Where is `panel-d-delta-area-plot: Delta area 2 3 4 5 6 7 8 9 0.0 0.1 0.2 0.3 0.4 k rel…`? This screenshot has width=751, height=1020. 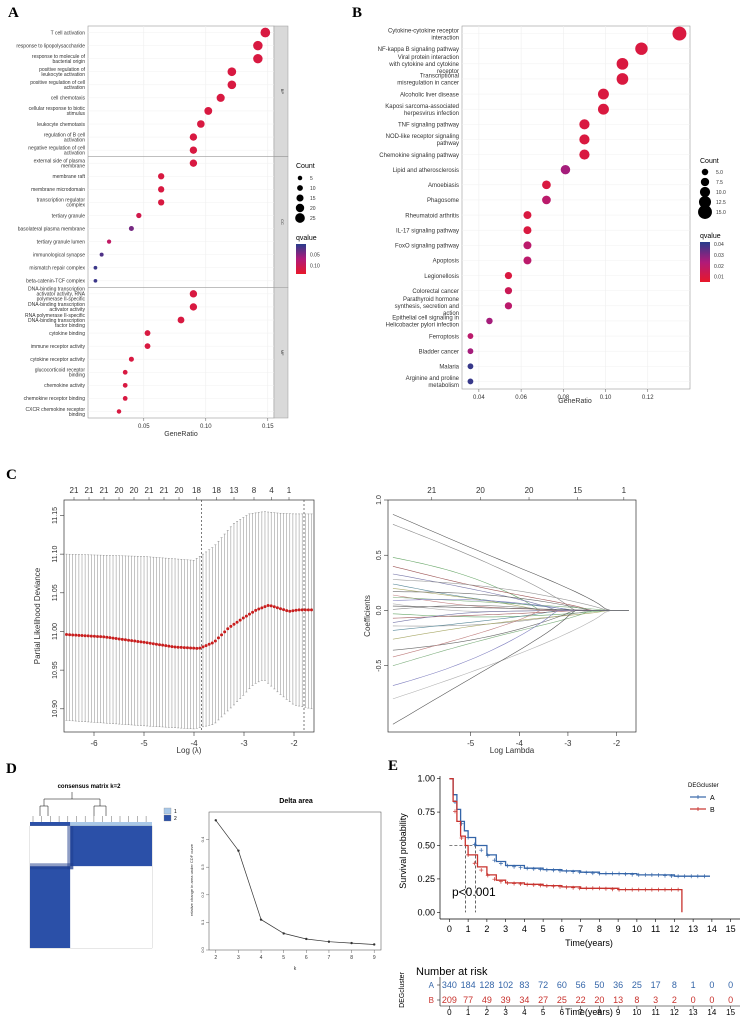 panel-d-delta-area-plot: Delta area 2 3 4 5 6 7 8 9 0.0 0.1 0.2 0.3 0.4 k rel… is located at coordinates (285, 885).